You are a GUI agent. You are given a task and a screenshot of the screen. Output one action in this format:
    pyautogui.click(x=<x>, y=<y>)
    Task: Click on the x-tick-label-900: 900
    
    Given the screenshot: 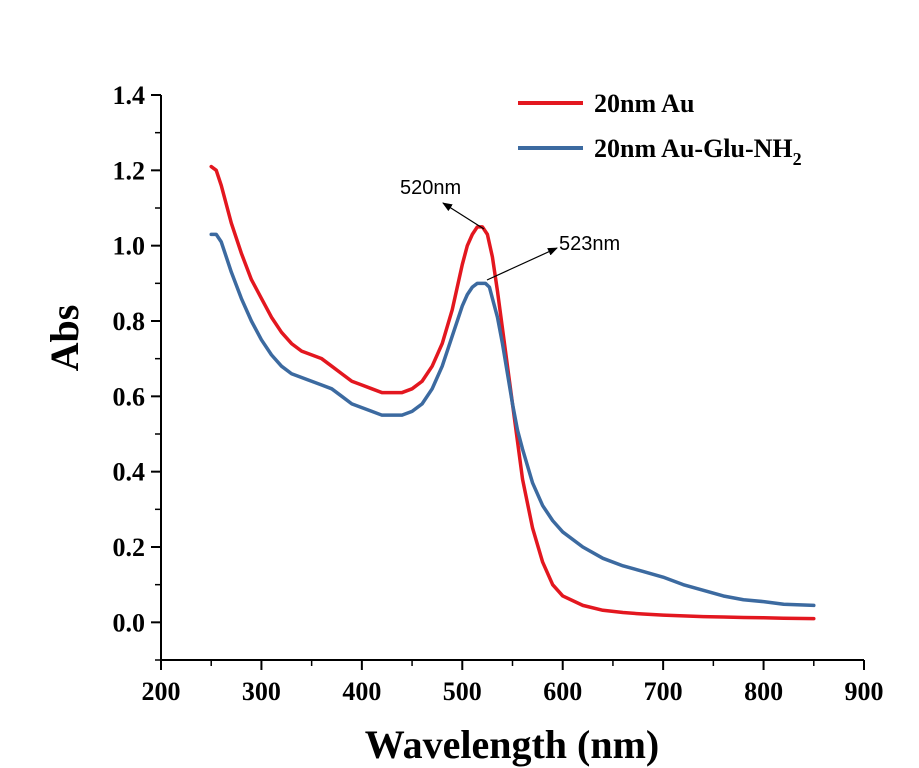 What is the action you would take?
    pyautogui.click(x=864, y=691)
    